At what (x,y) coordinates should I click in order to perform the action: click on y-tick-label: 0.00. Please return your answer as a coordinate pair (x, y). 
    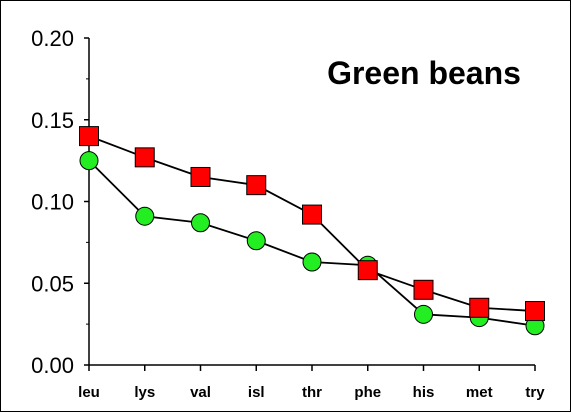
    Looking at the image, I should click on (52, 365).